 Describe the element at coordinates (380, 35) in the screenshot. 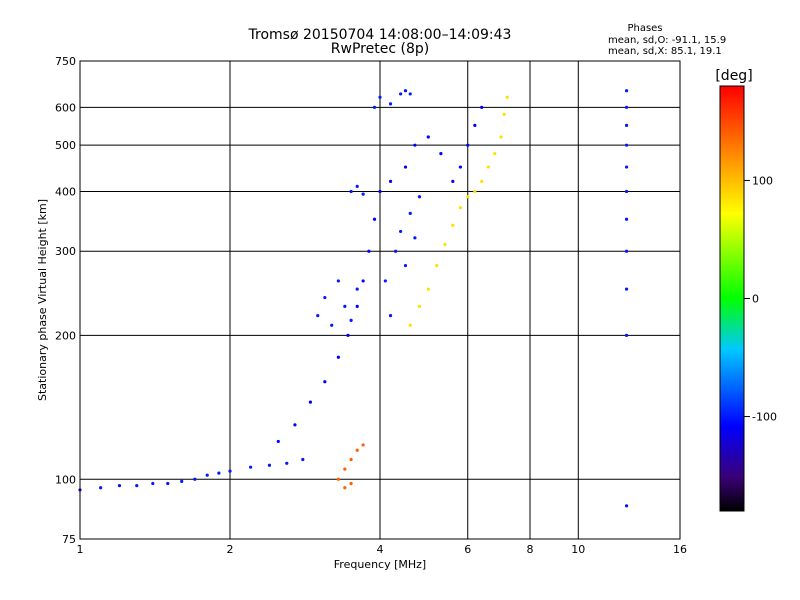

I see `chart-title-line1: Tromsø 20150704 14:08:00–14:09:43` at that location.